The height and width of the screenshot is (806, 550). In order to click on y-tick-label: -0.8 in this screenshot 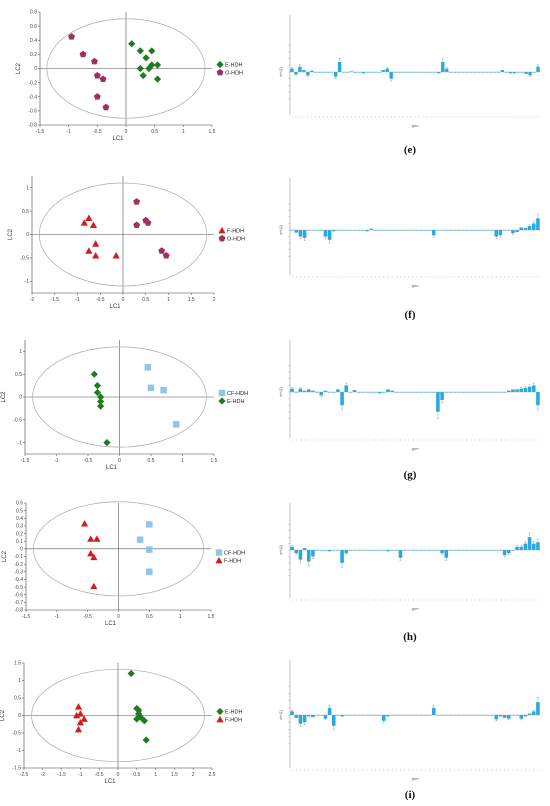, I will do `click(18, 611)`.